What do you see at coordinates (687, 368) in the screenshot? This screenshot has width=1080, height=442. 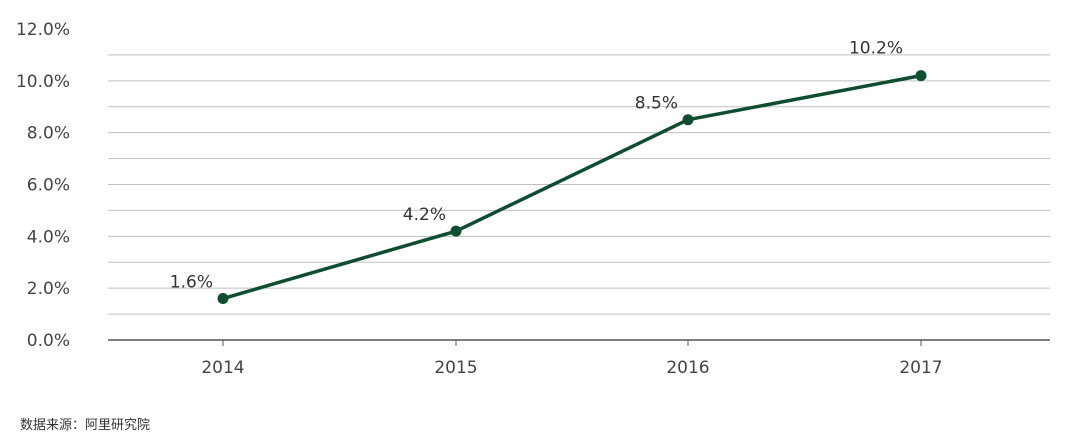 I see `x-tick-label: 2016` at bounding box center [687, 368].